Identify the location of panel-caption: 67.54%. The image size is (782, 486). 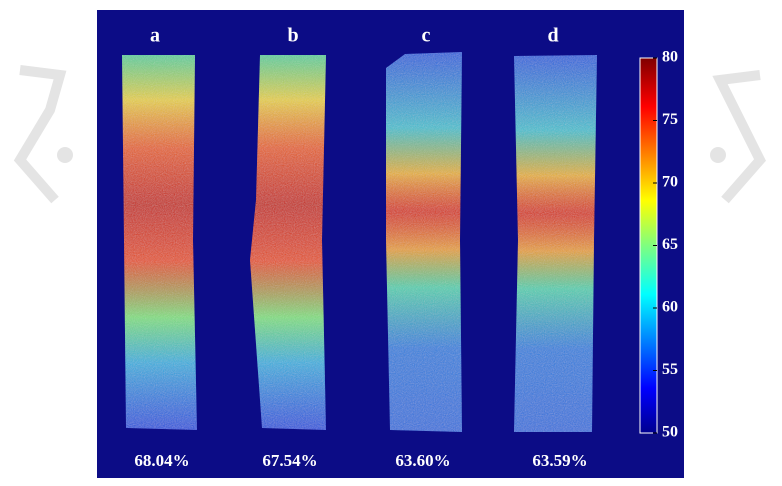
(289, 460).